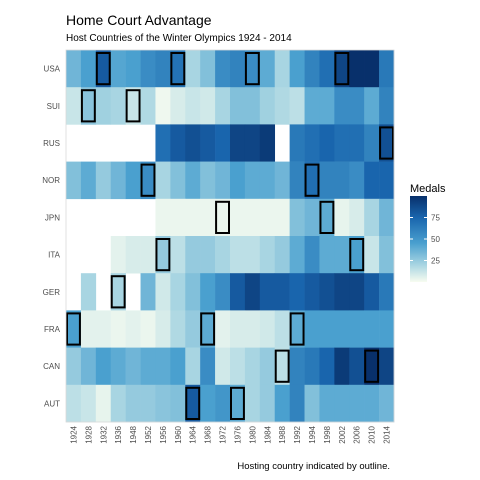 This screenshot has width=480, height=480. What do you see at coordinates (372, 366) in the screenshot?
I see `host-outline-can-2010` at bounding box center [372, 366].